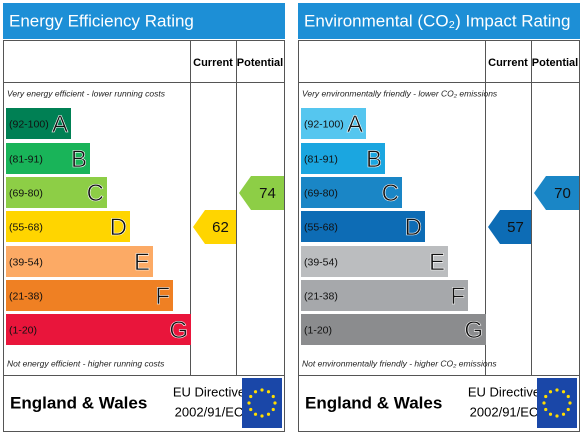 This screenshot has width=583, height=437. What do you see at coordinates (101, 20) in the screenshot?
I see `panel-title: Energy Efficiency Rating` at bounding box center [101, 20].